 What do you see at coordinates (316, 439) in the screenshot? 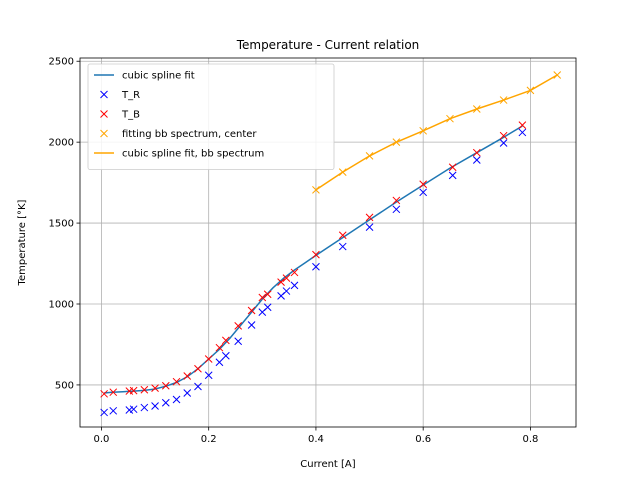
I see `x-tick-label: 0.4` at bounding box center [316, 439].